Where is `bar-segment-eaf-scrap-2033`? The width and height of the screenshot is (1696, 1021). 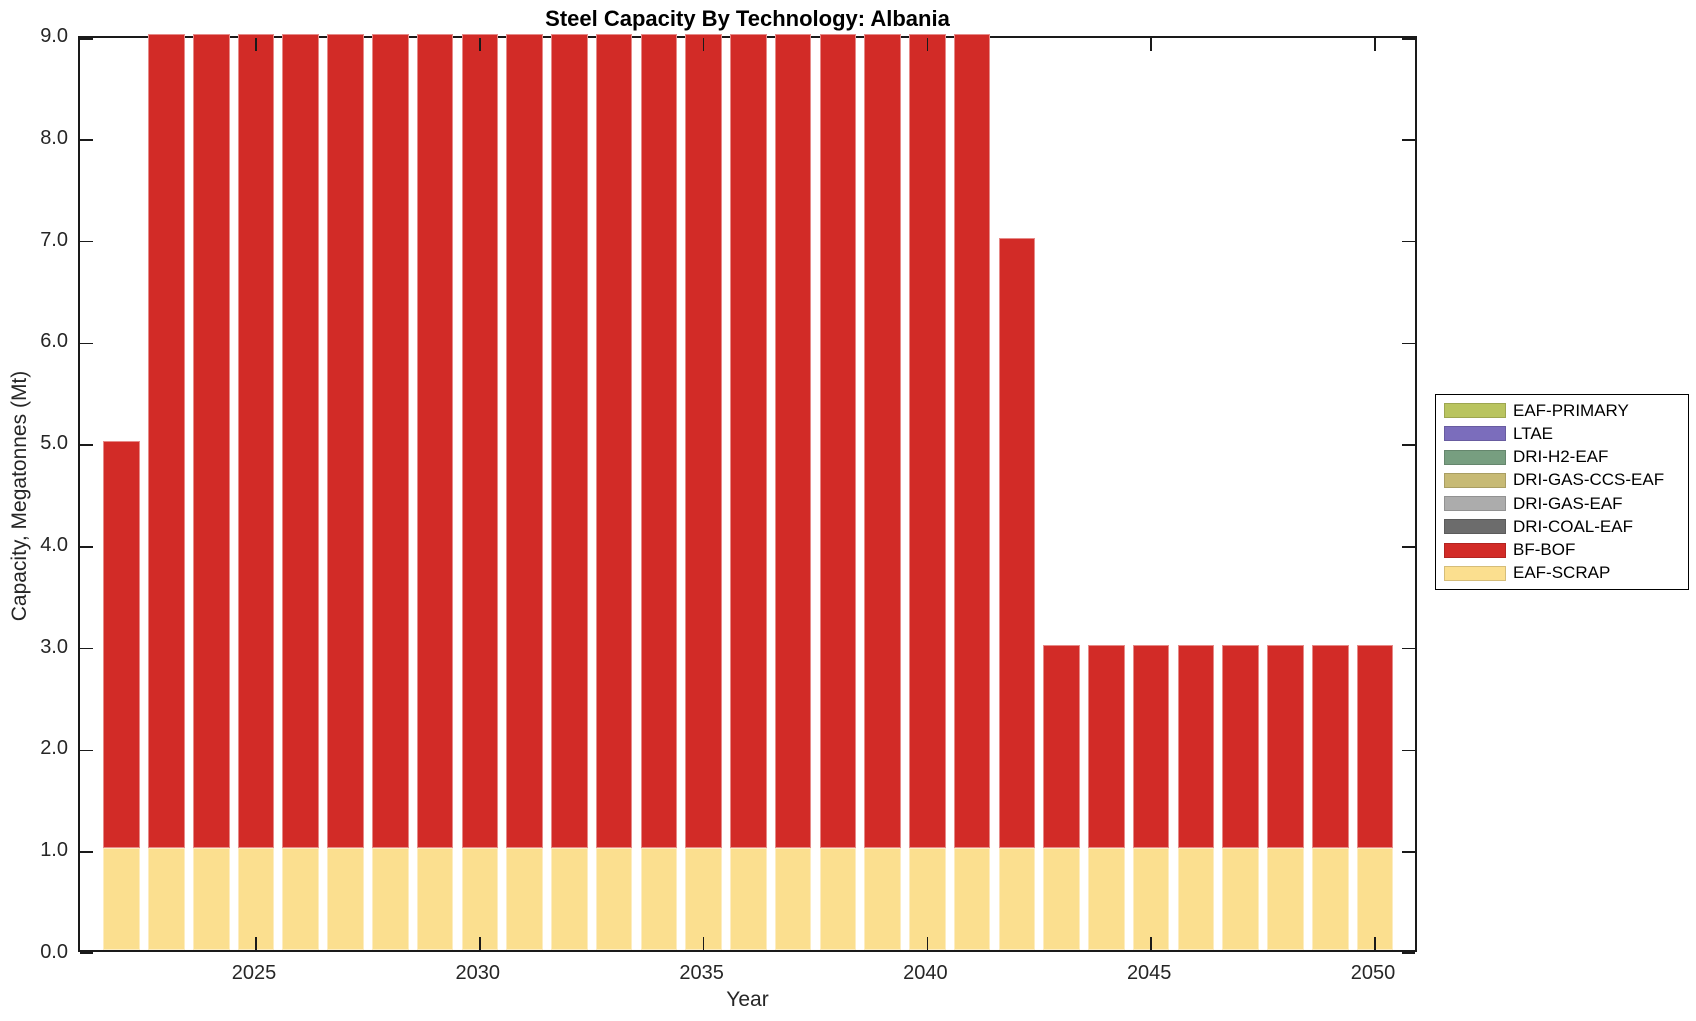 bar-segment-eaf-scrap-2033 is located at coordinates (614, 899).